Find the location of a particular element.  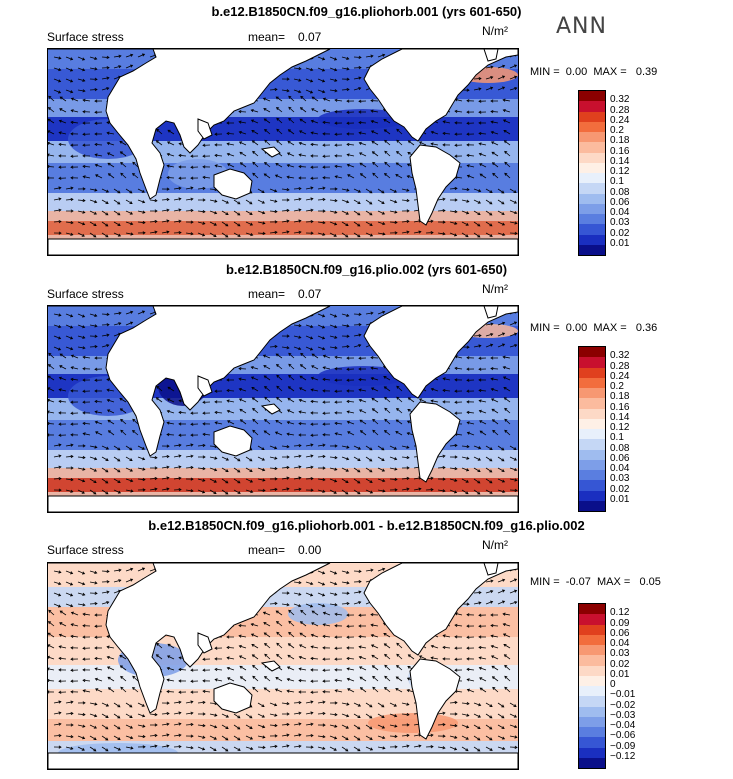

max-value: 0.36 is located at coordinates (646, 328).